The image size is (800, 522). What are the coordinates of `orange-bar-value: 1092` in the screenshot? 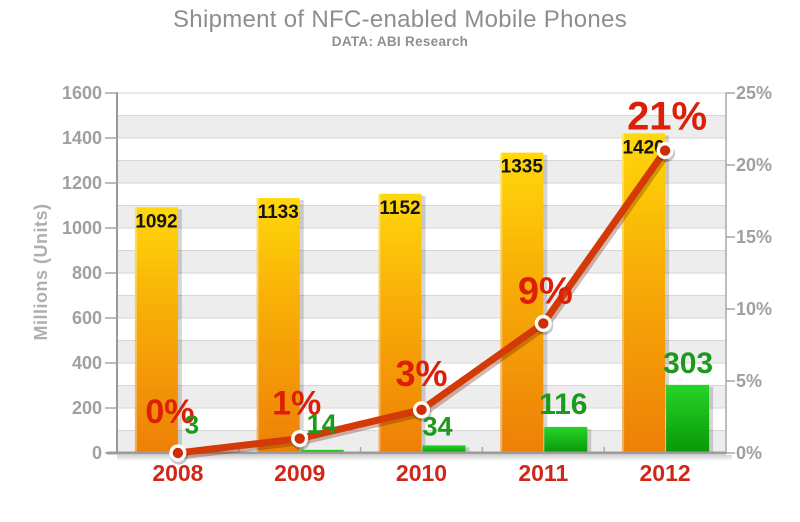 It's located at (156, 221).